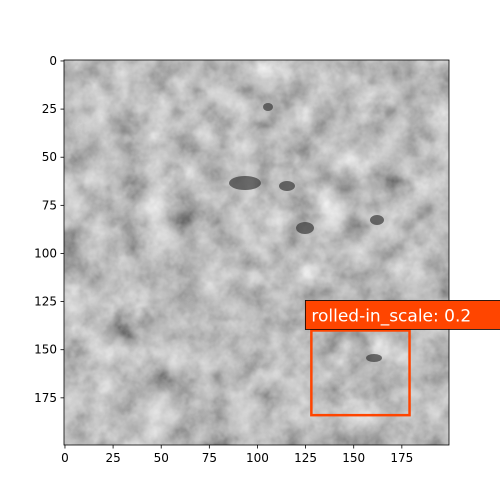 This screenshot has height=500, width=500. I want to click on x-tick-label: 175, so click(401, 458).